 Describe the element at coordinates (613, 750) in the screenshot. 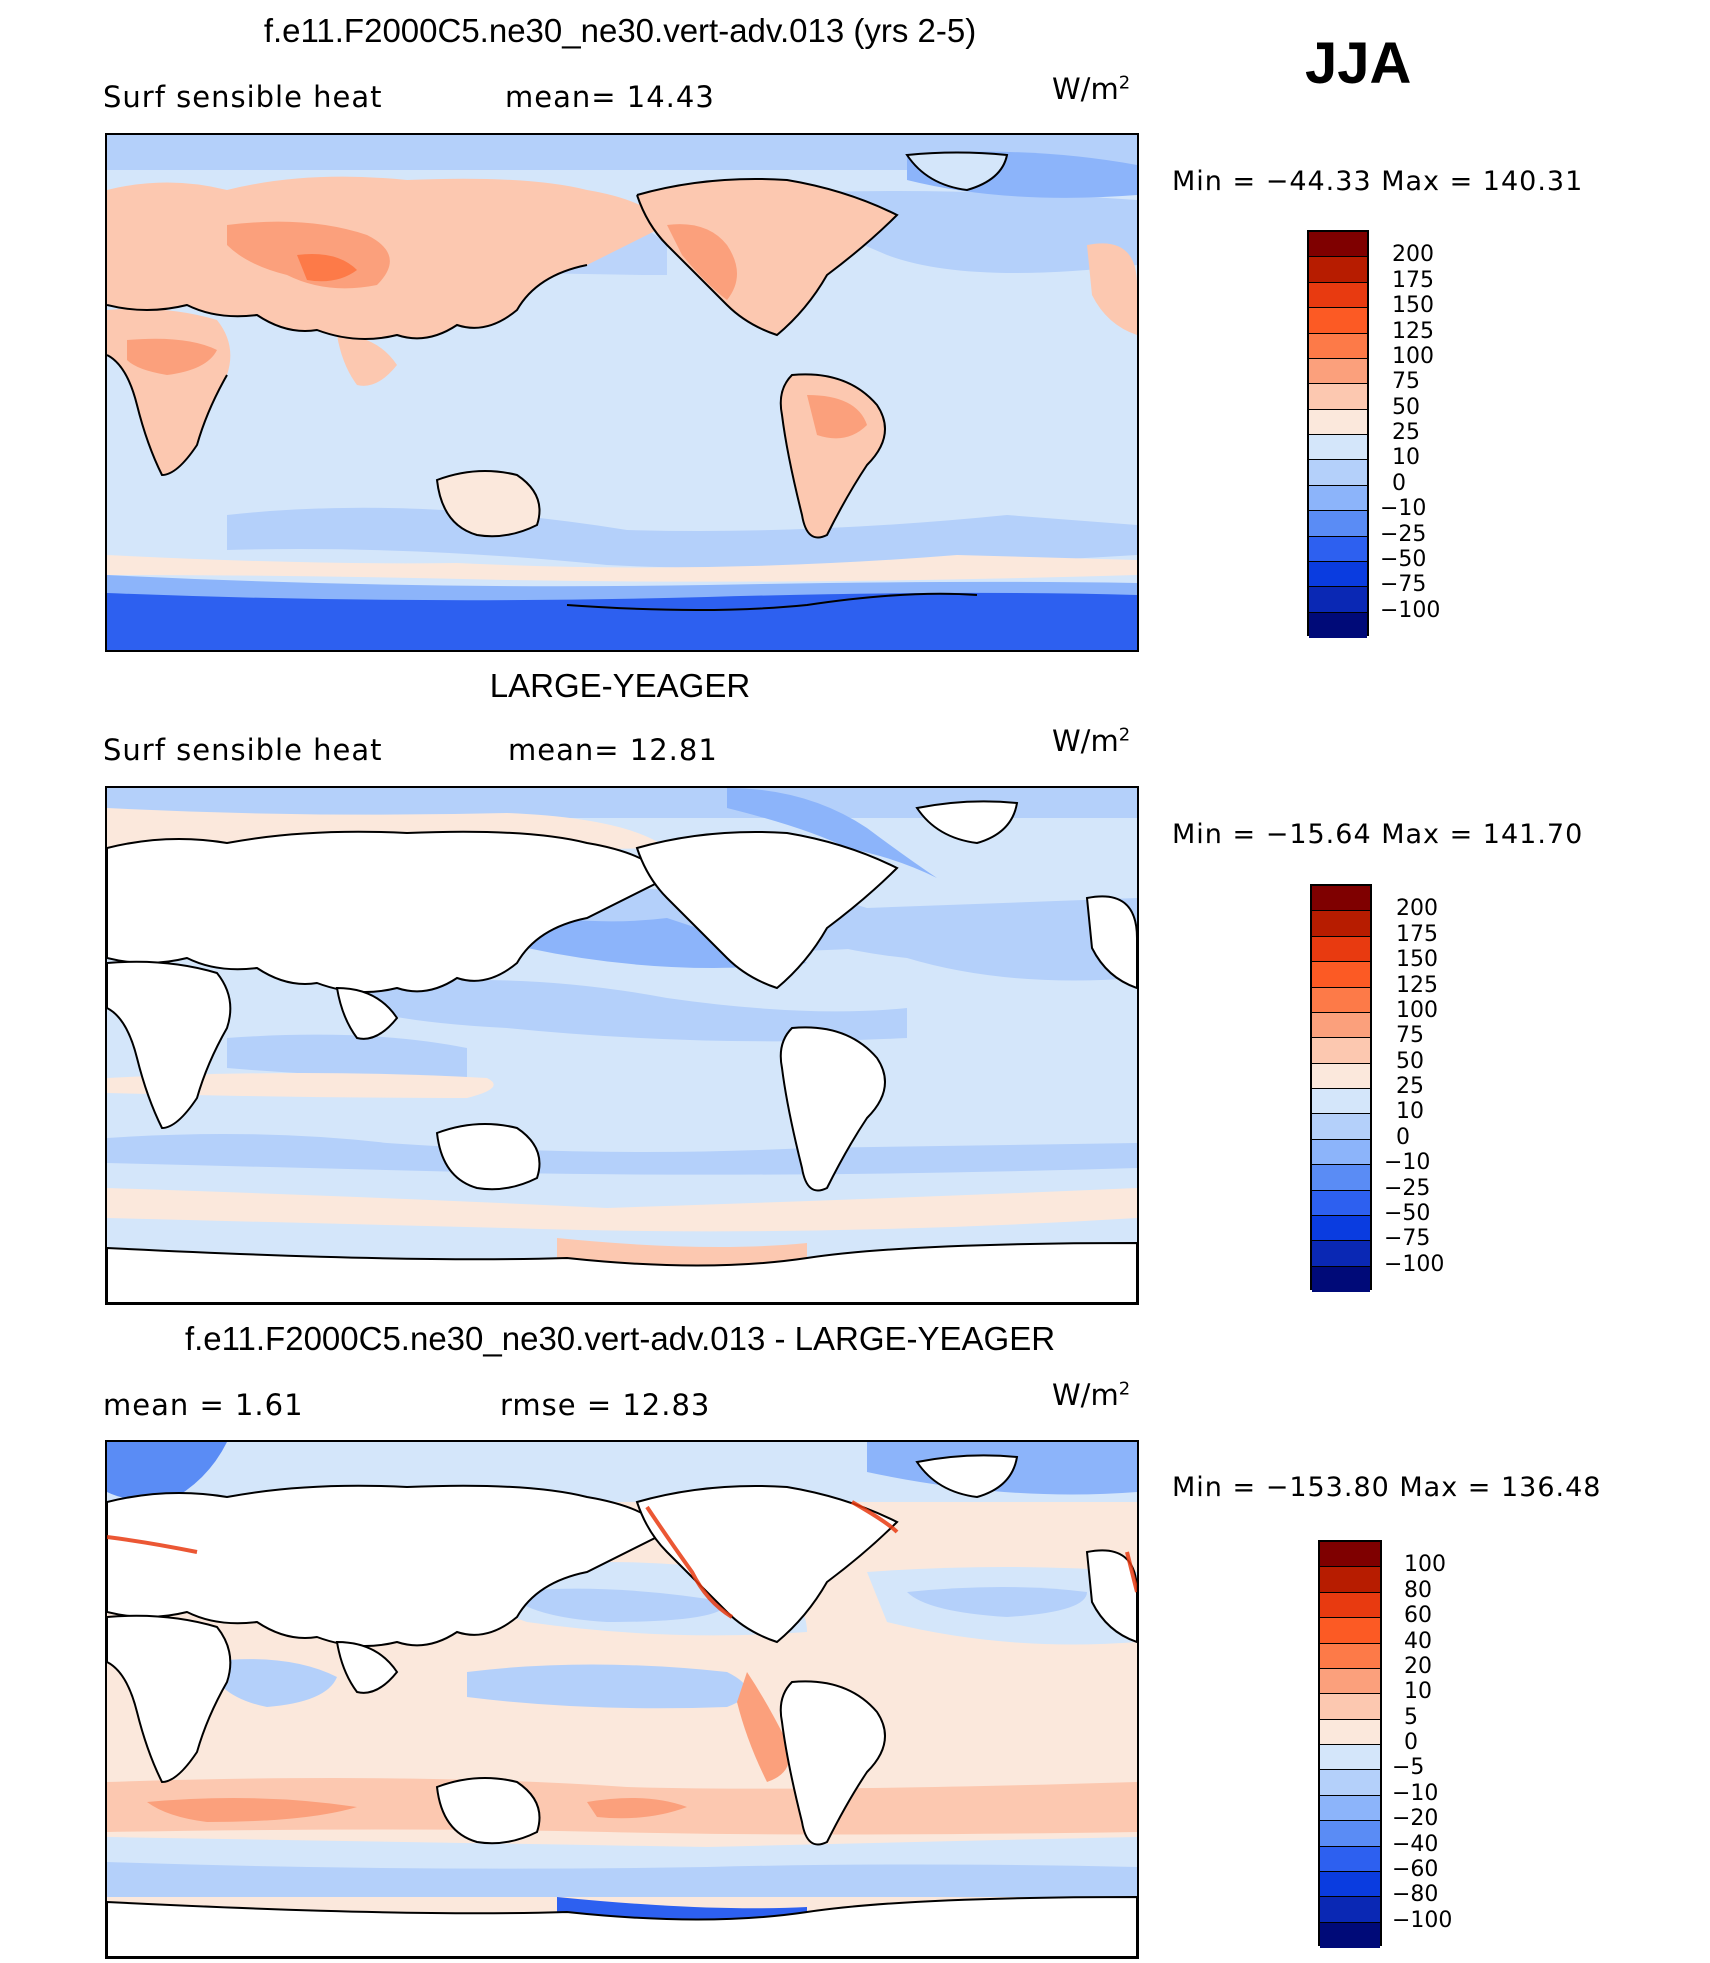

I see `panel-2-mean: mean= 12.81` at that location.